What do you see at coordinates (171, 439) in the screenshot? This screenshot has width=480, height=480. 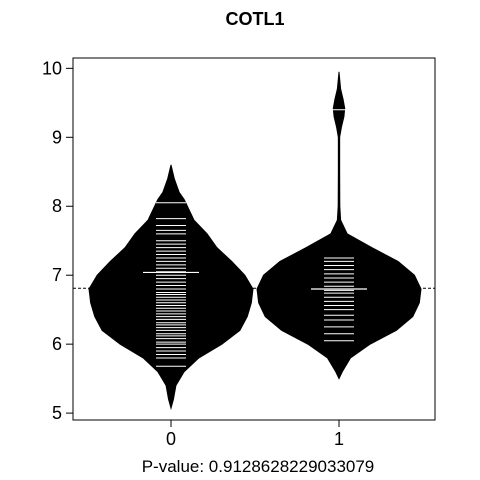 I see `x-tick-label: 0` at bounding box center [171, 439].